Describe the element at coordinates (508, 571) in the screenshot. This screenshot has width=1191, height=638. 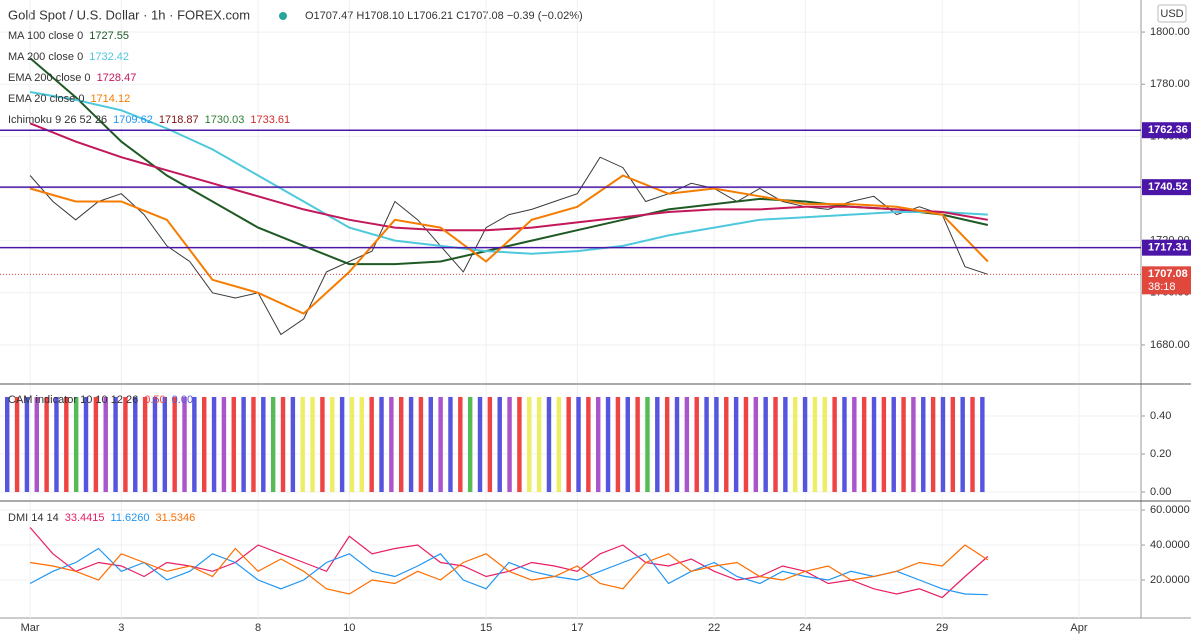
I see `dmi-line` at that location.